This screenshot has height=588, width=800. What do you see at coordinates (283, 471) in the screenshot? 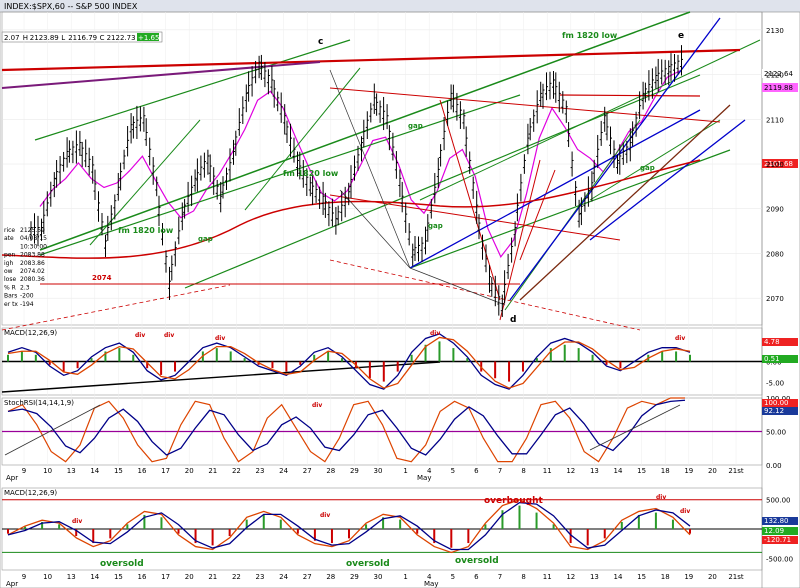
I see `x-tick-label: 24` at bounding box center [283, 471].